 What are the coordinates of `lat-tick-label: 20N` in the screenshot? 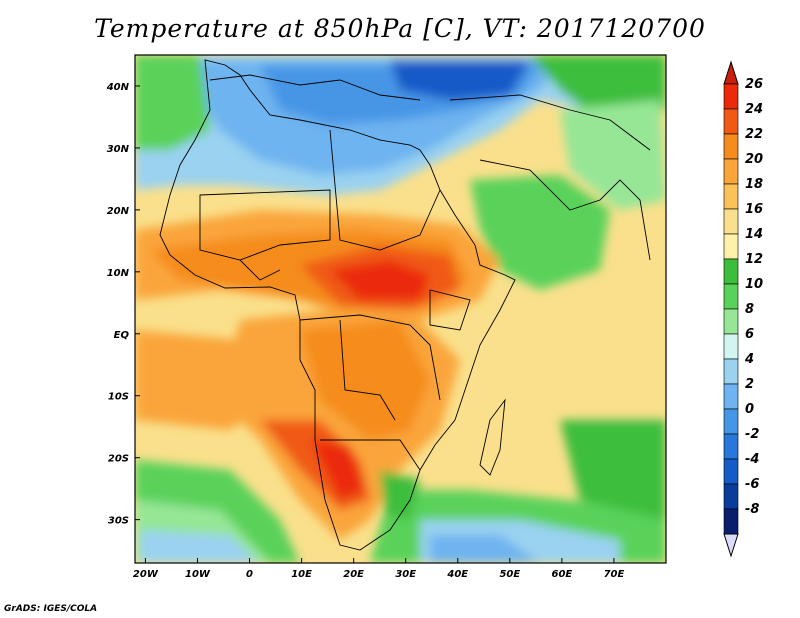 It's located at (118, 211).